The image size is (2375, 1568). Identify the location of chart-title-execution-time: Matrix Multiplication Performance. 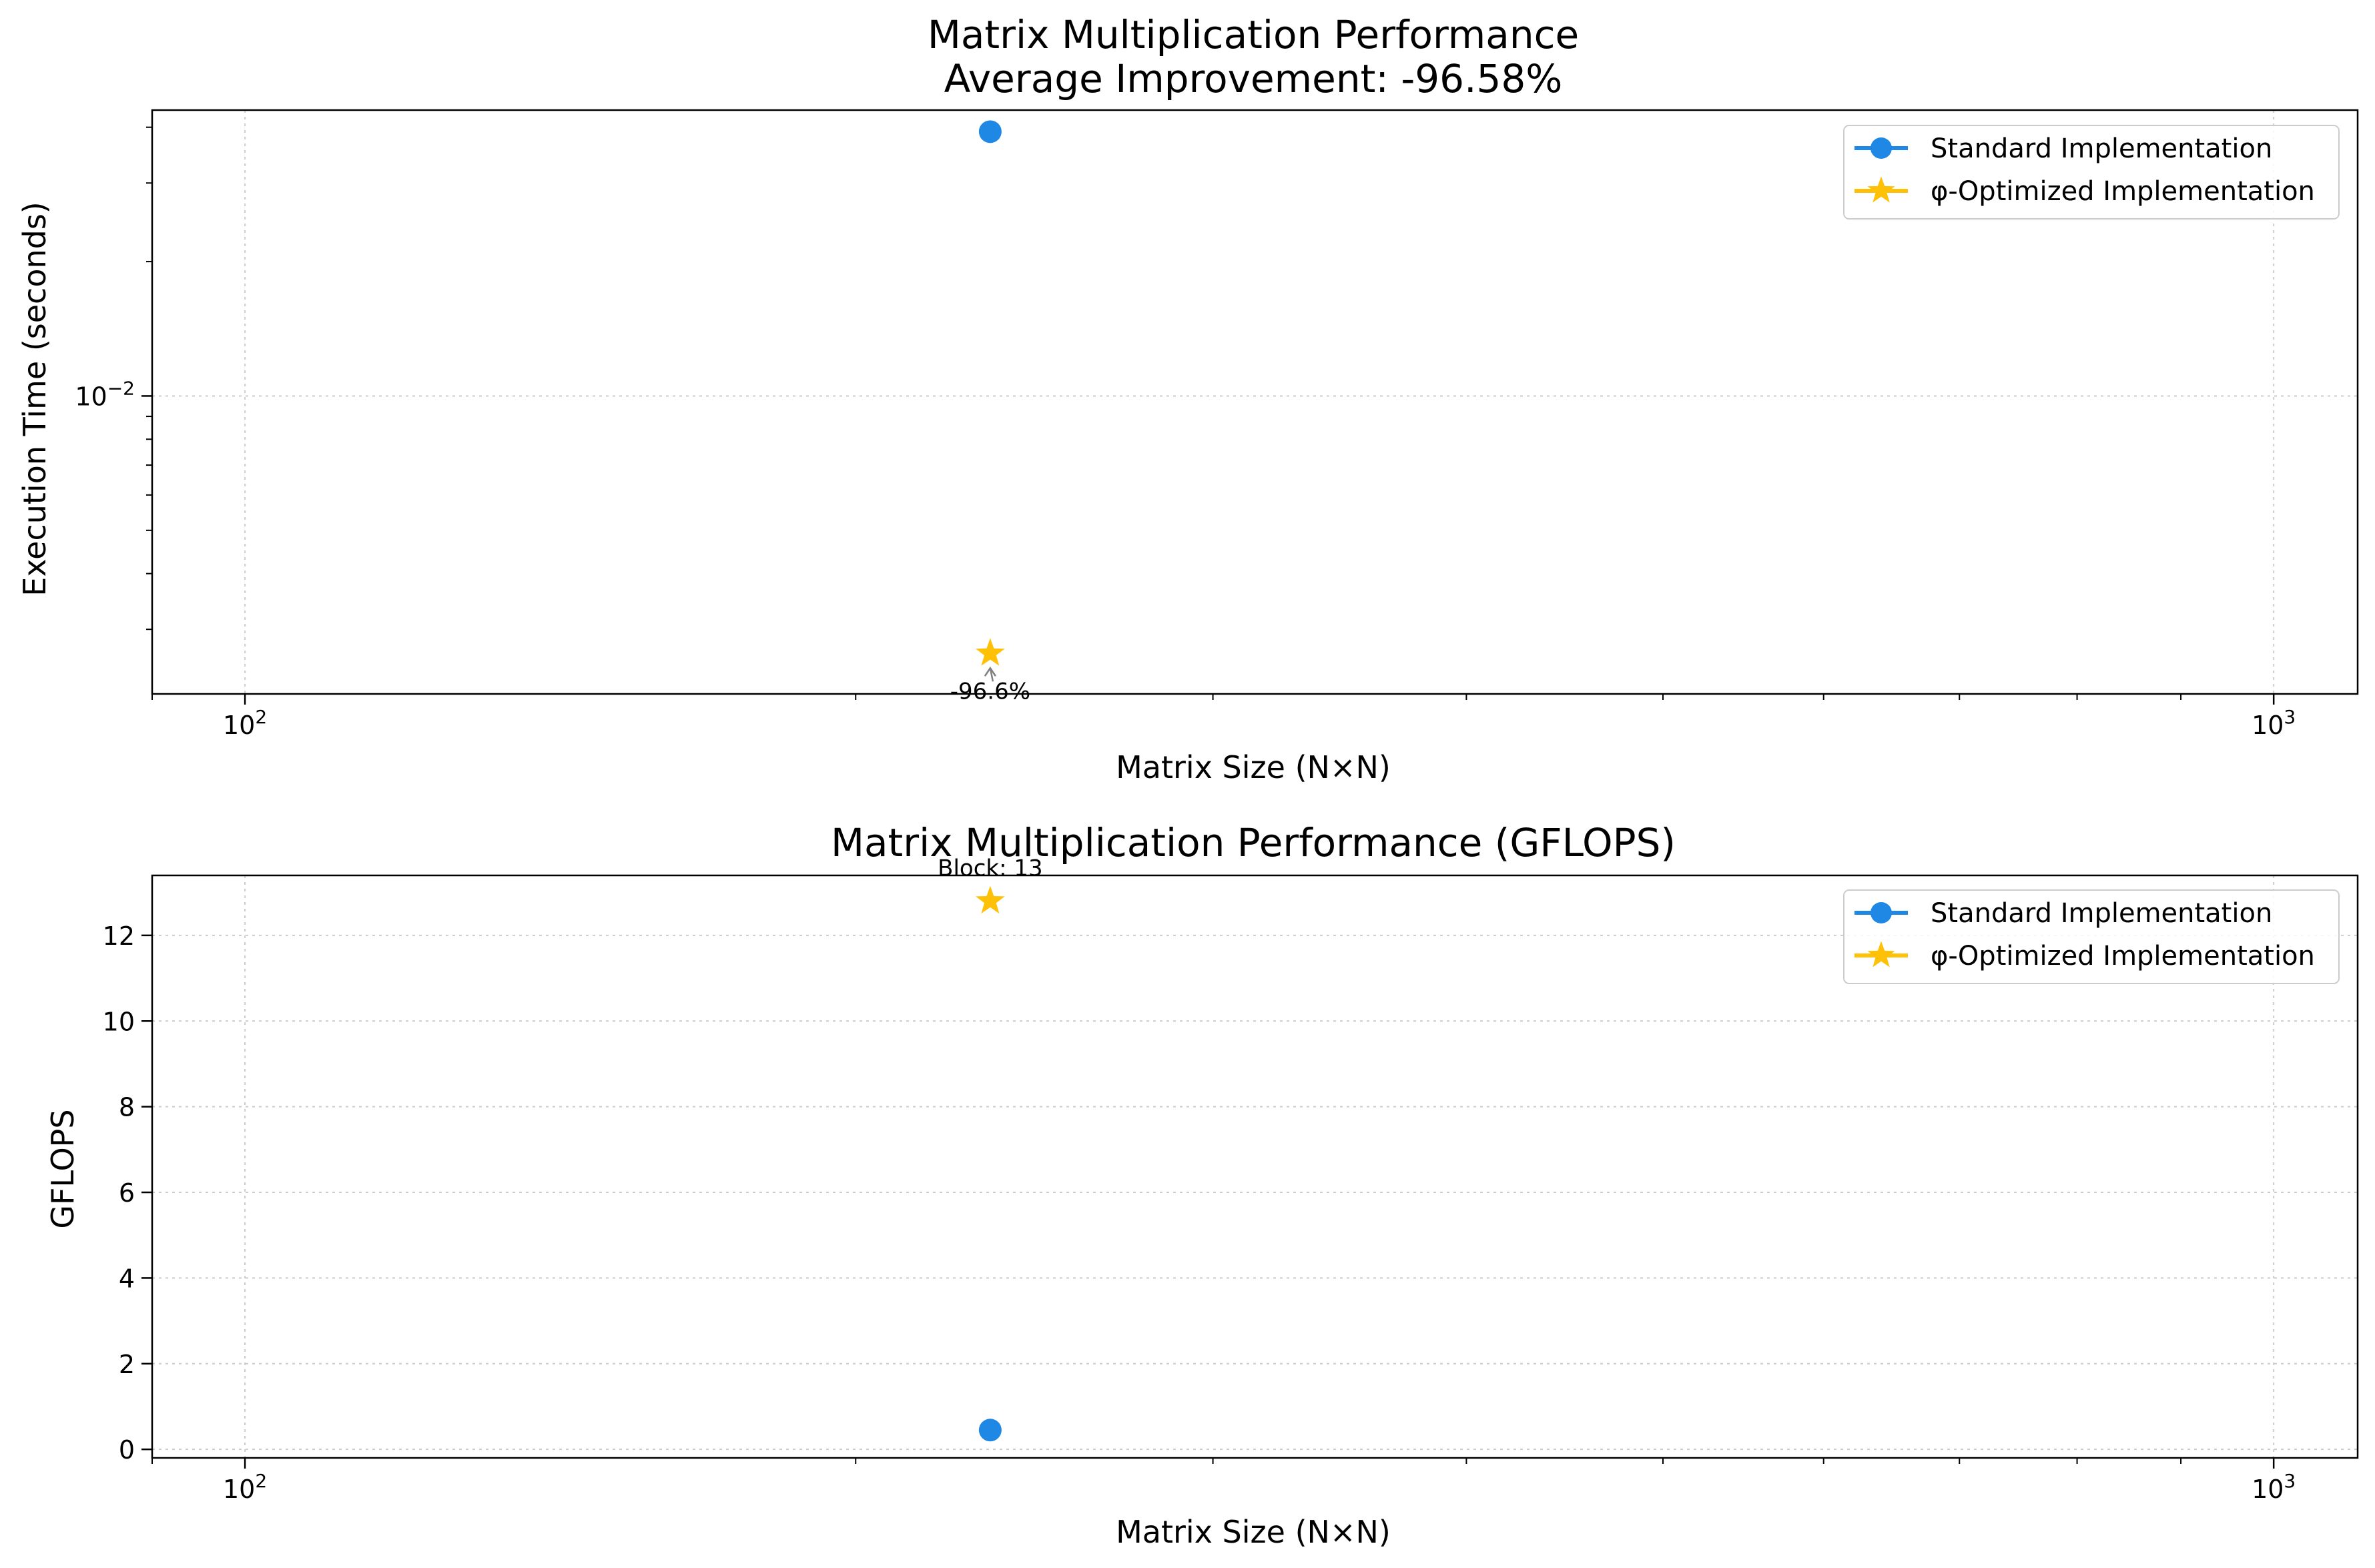
(1253, 34).